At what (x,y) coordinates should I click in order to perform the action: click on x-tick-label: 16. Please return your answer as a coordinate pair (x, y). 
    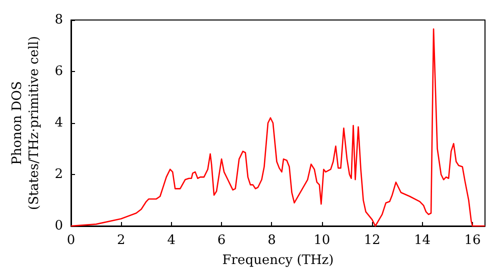
    Looking at the image, I should click on (472, 240).